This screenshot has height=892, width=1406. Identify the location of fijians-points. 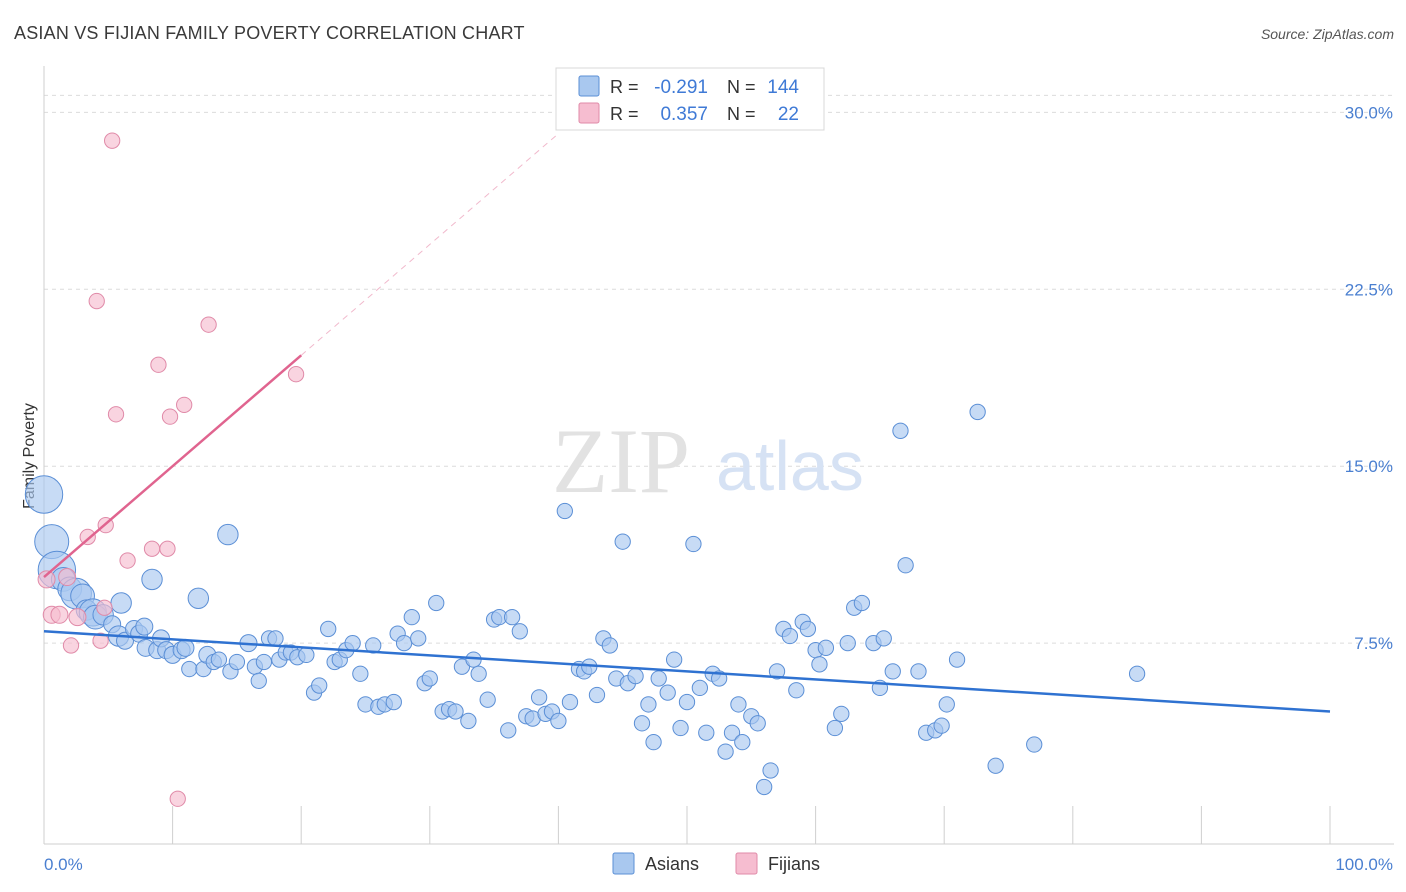
(171, 469).